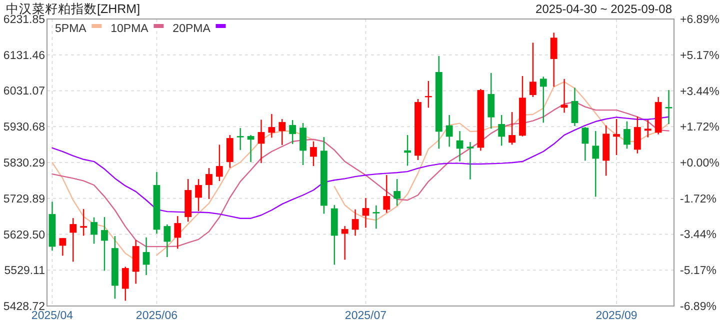  What do you see at coordinates (700, 92) in the screenshot?
I see `y2-tick-label: +3.44%` at bounding box center [700, 92].